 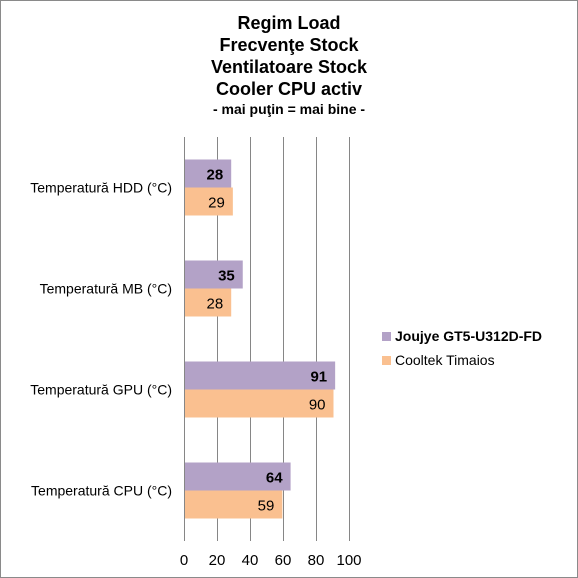 I want to click on legend-item-series-1: Joujye GT5-U312D-FD, so click(x=462, y=336).